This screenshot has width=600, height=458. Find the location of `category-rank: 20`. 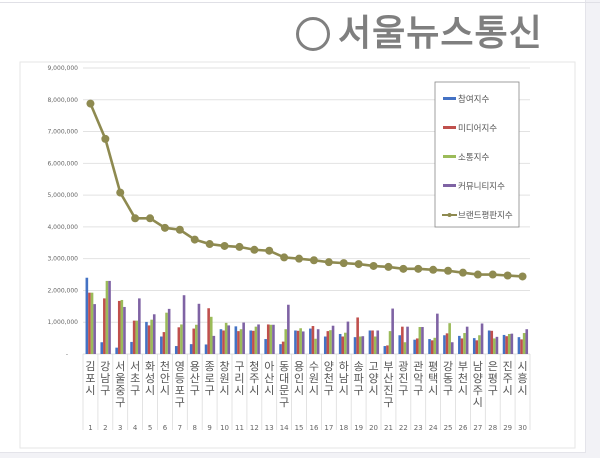

category-rank: 20 is located at coordinates (373, 428).